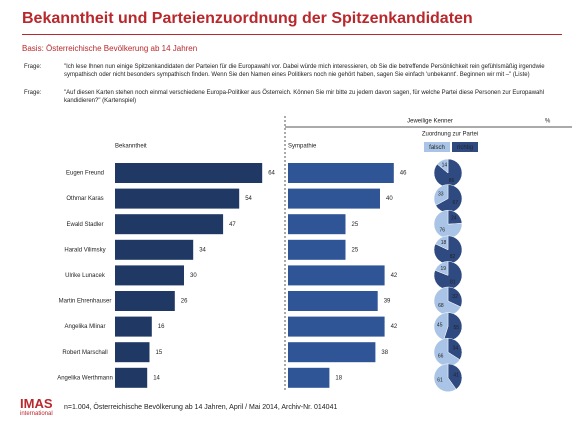  Describe the element at coordinates (548, 122) in the screenshot. I see `unit: %` at that location.